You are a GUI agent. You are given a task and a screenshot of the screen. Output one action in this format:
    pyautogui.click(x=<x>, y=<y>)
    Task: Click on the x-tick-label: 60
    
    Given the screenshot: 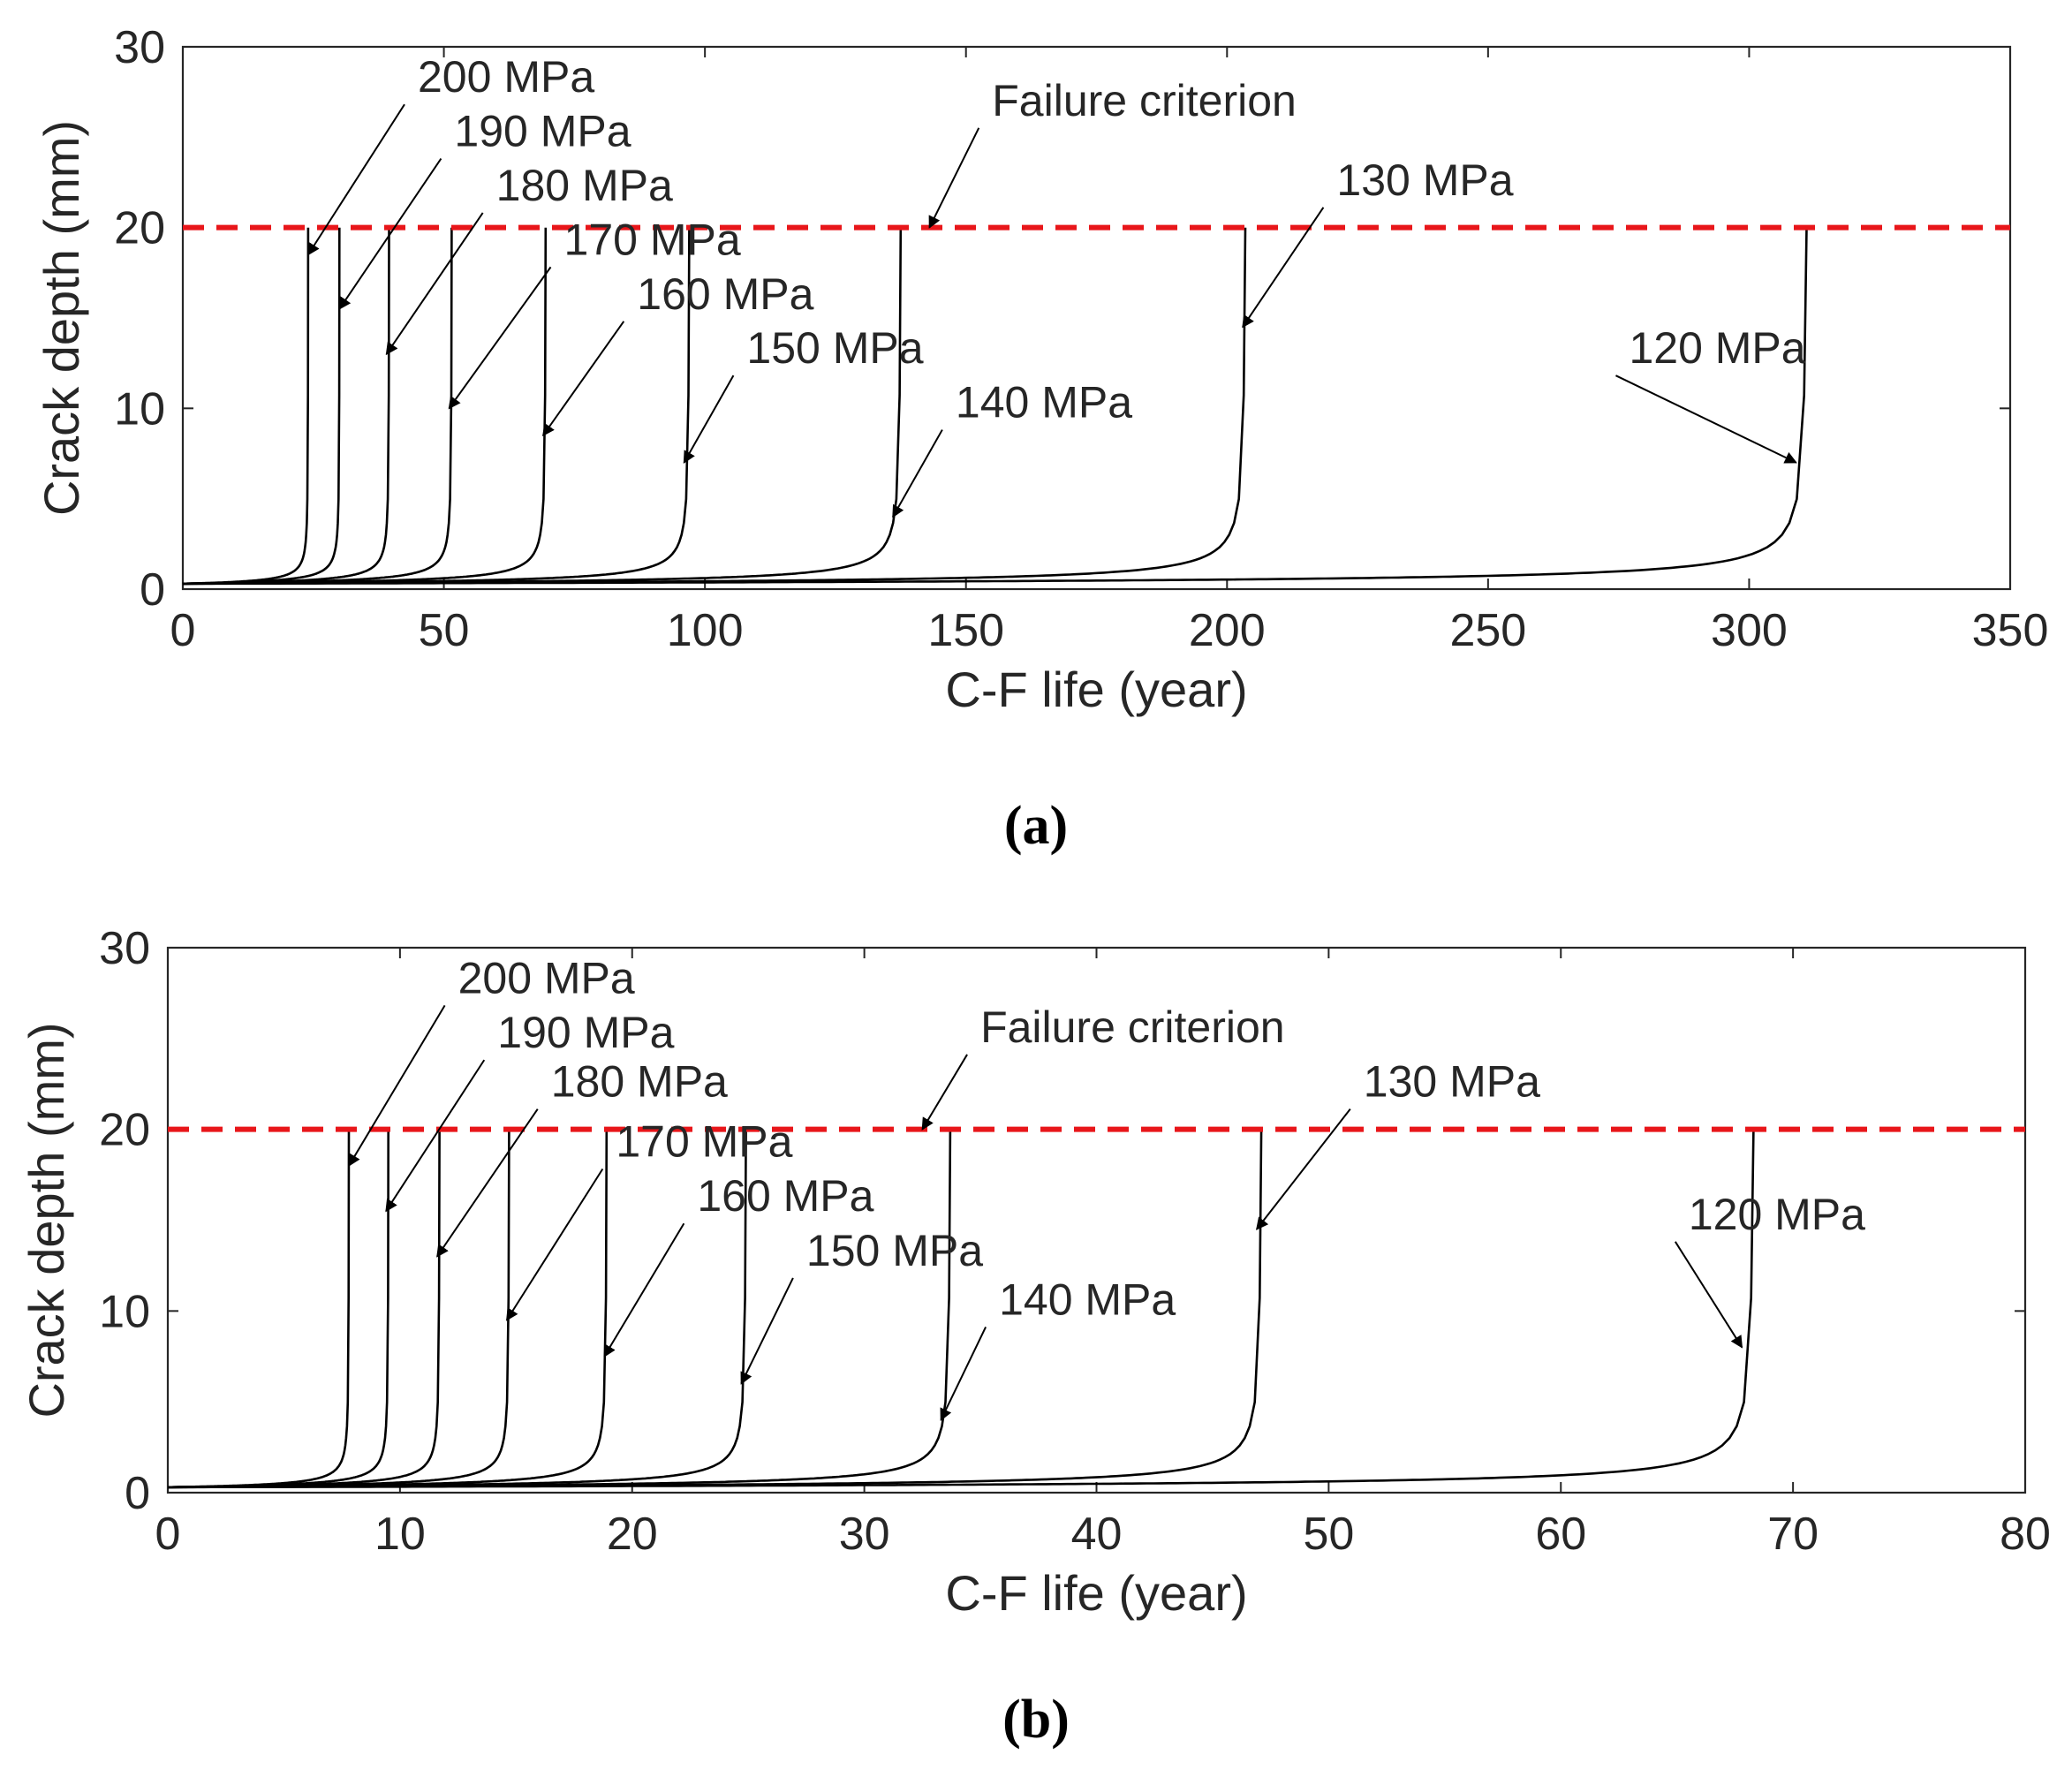 What is the action you would take?
    pyautogui.click(x=1560, y=1534)
    